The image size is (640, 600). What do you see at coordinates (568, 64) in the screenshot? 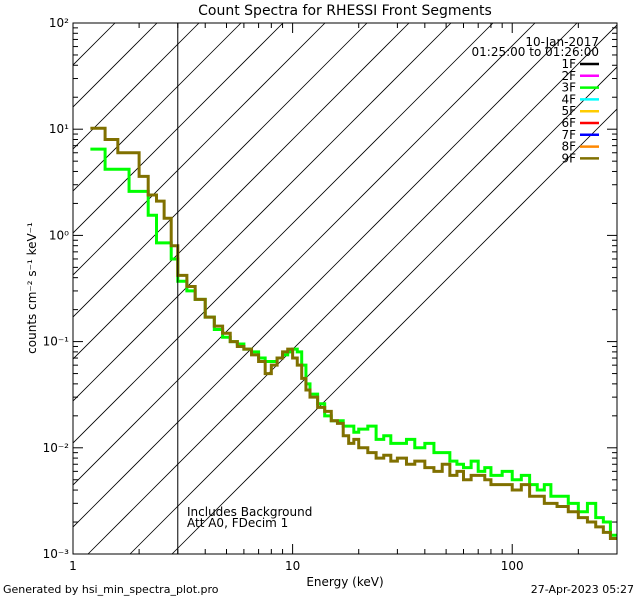
I see `legend-label: 1F` at bounding box center [568, 64].